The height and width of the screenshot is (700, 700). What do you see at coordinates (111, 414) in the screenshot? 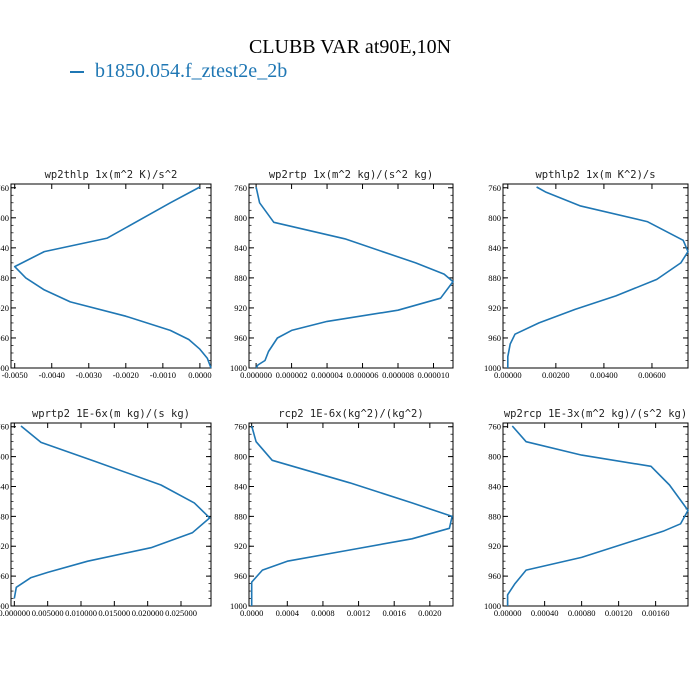
I see `panel-title: wprtp2 1E-6x(m kg)/(s kg)` at bounding box center [111, 414].